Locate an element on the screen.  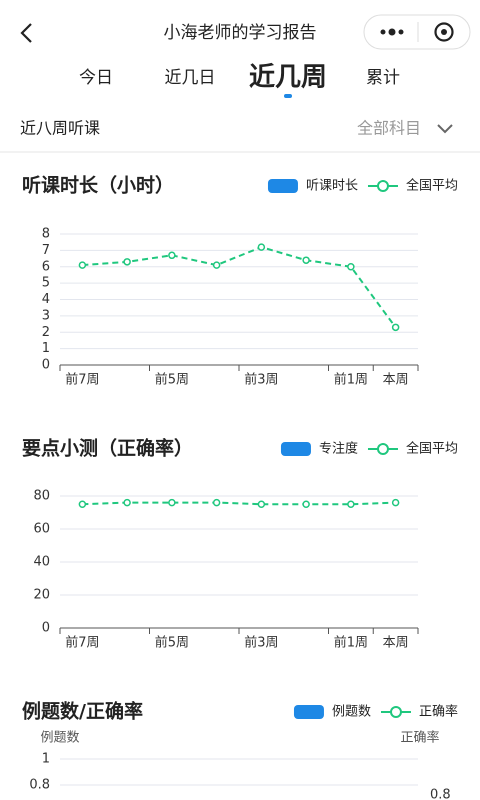
chart-title: 要点小测（正确率） is located at coordinates (107, 448).